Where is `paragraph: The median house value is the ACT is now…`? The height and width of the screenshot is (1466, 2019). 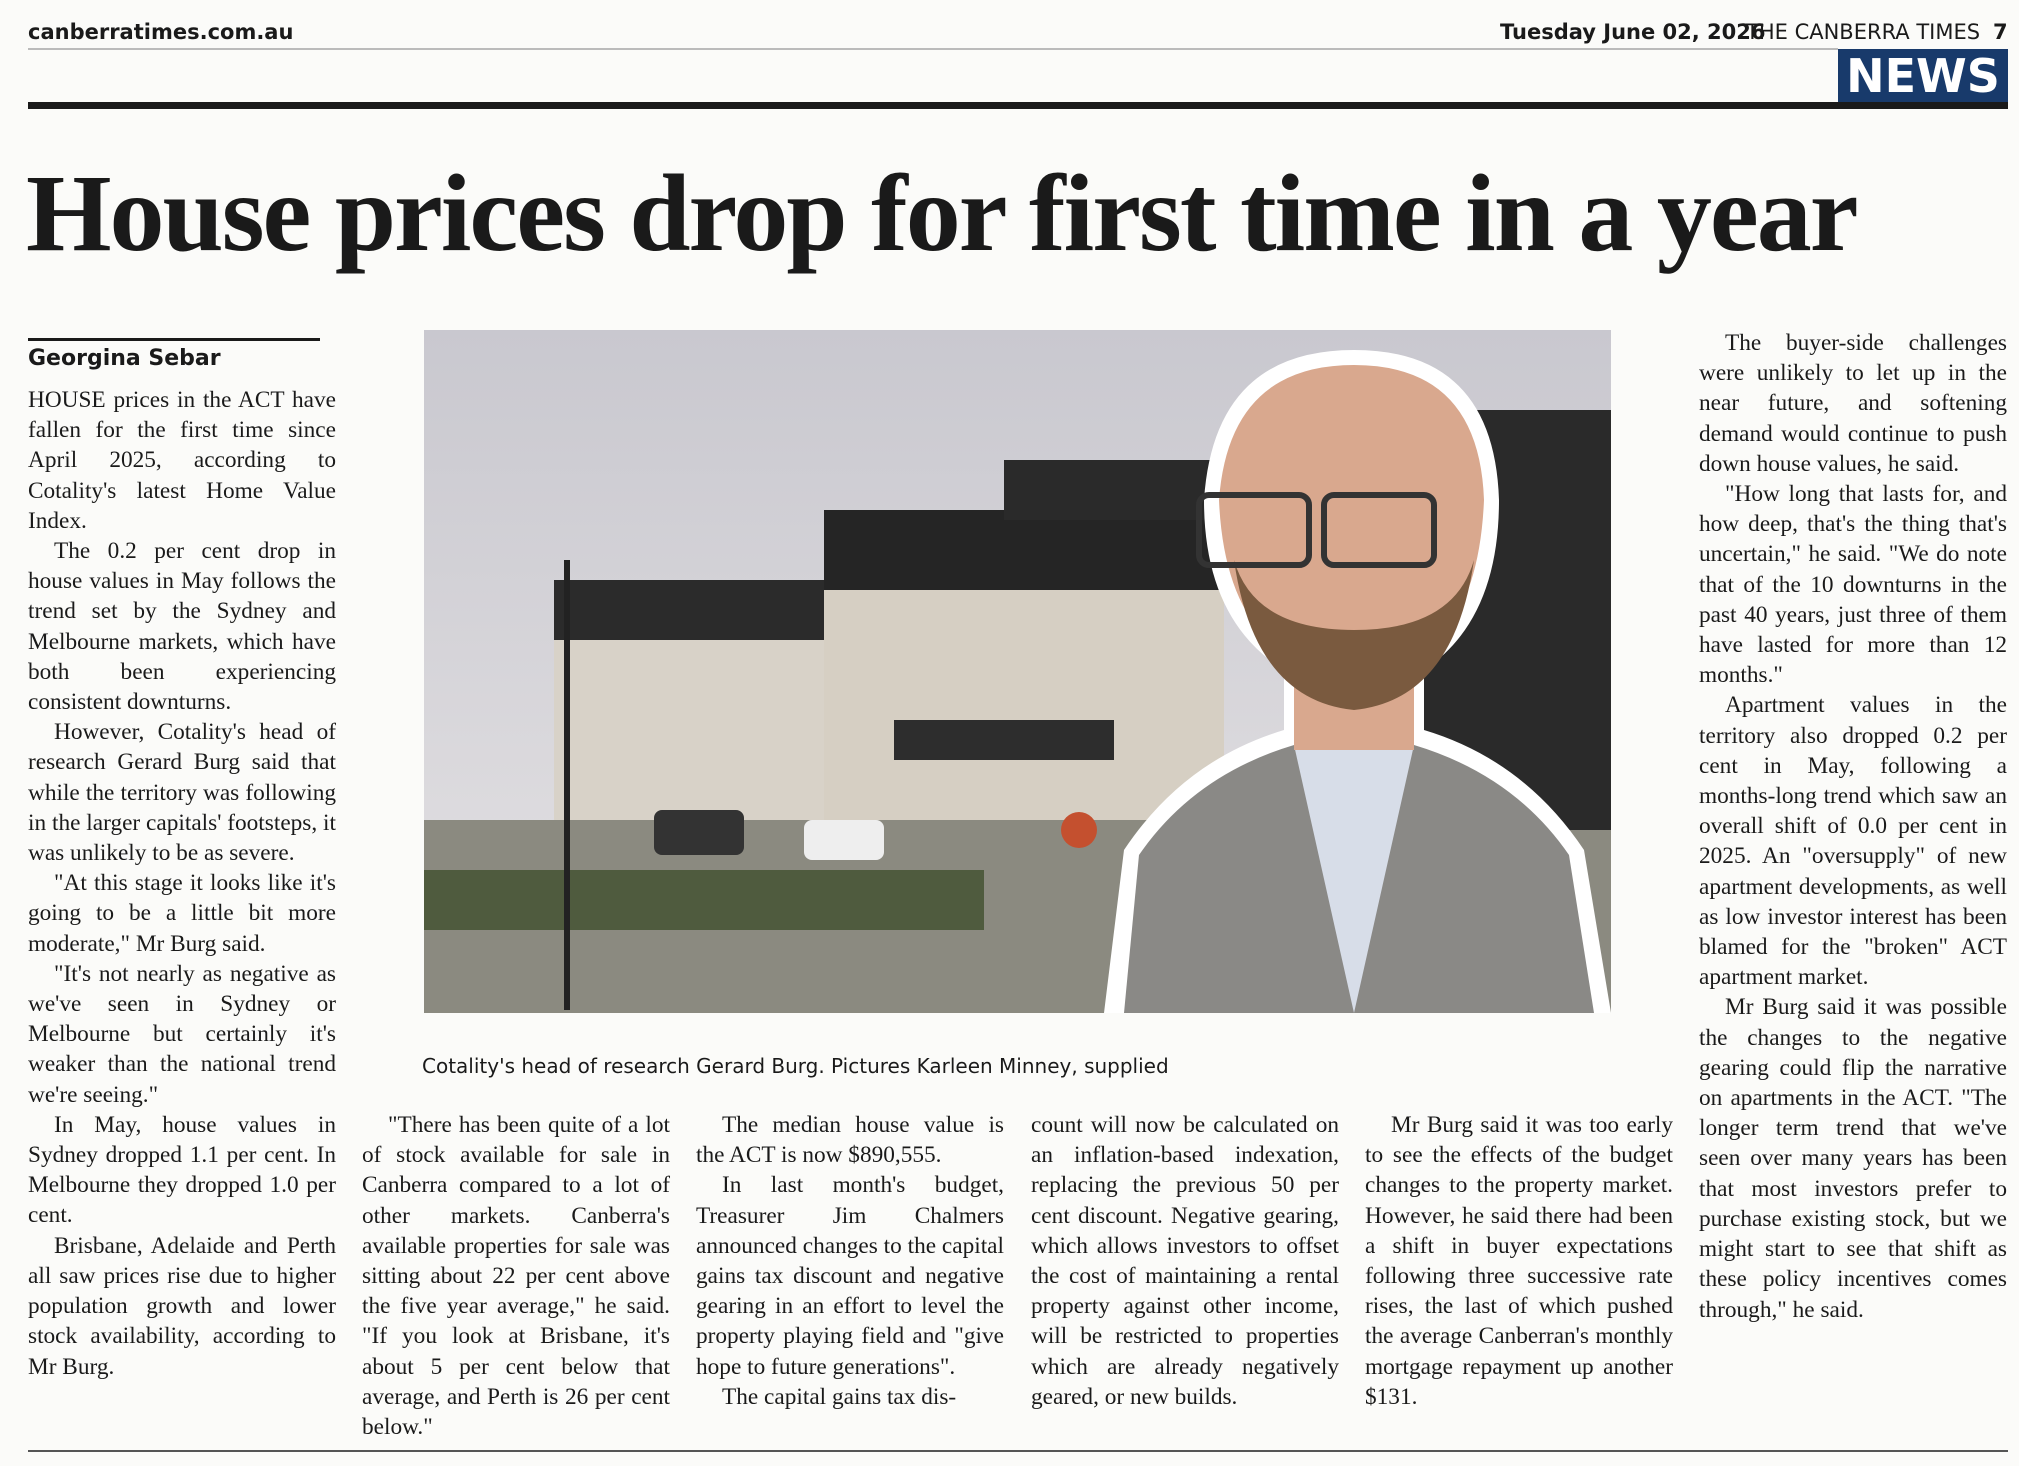
paragraph: The median house value is the ACT is now… is located at coordinates (850, 1140).